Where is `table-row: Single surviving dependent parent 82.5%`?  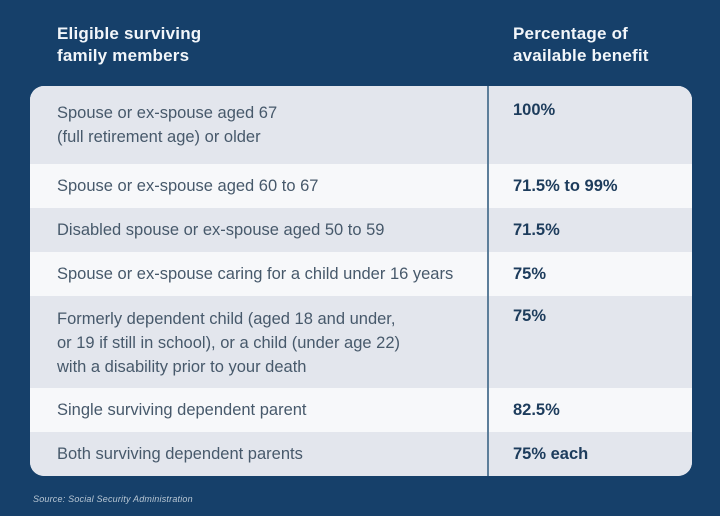 table-row: Single surviving dependent parent 82.5% is located at coordinates (361, 410).